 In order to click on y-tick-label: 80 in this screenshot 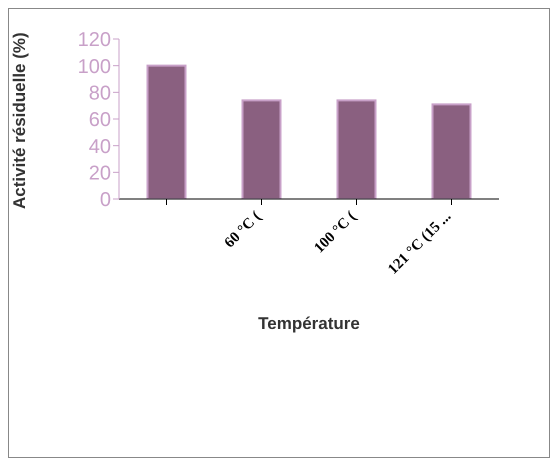, I will do `click(99, 93)`.